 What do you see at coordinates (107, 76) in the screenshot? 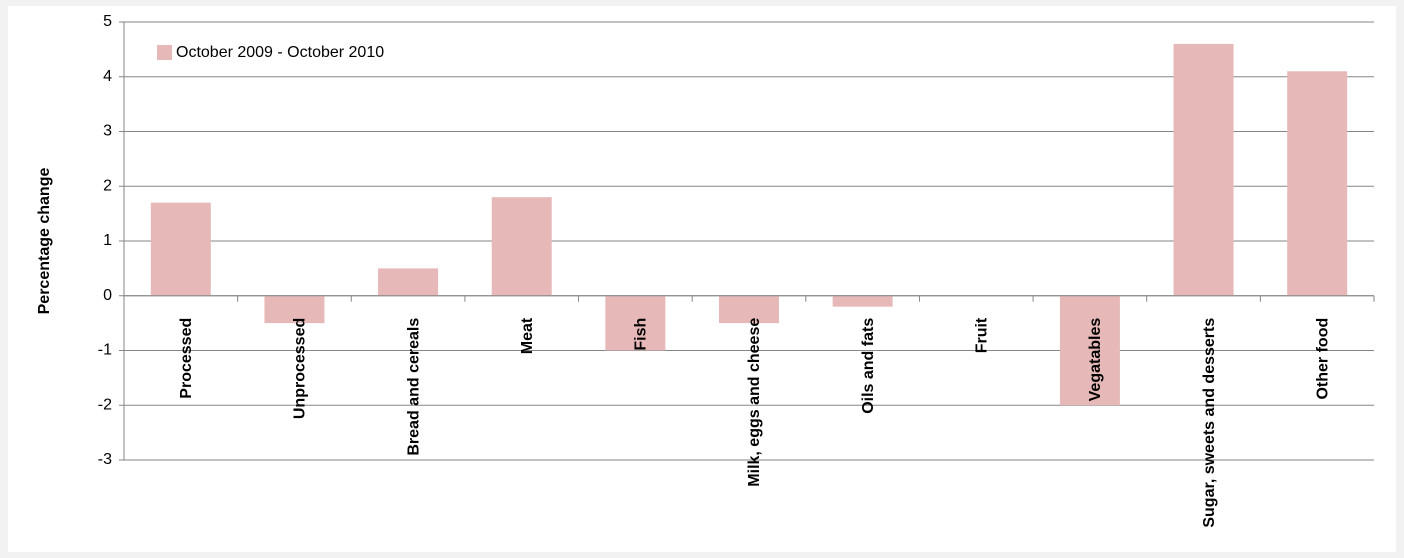
I see `y-tick-label: 4` at bounding box center [107, 76].